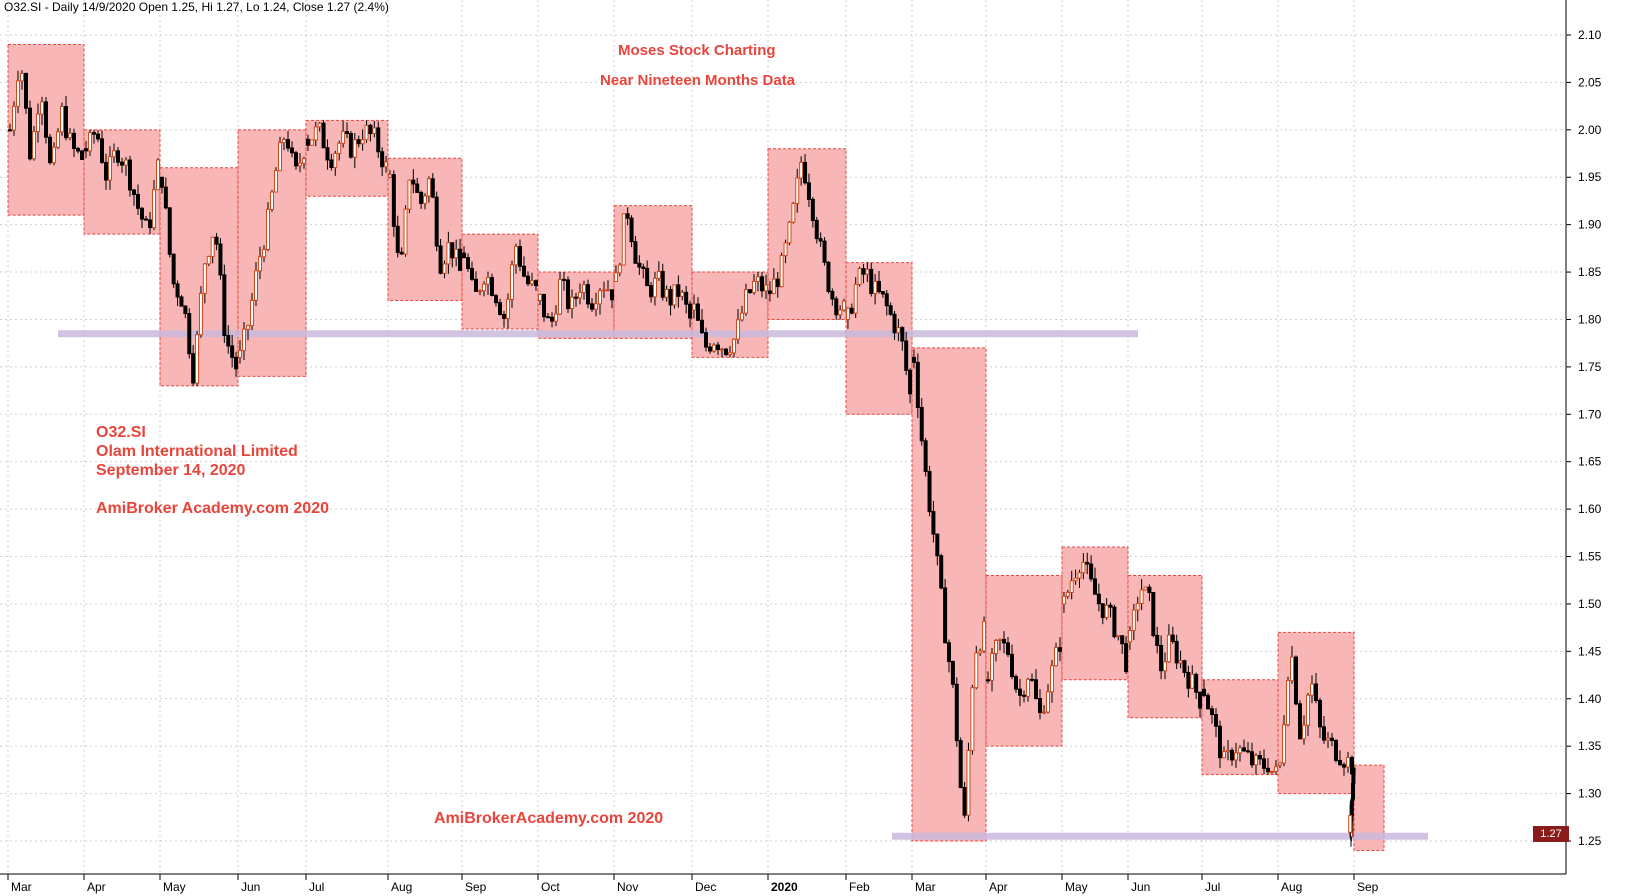 Image resolution: width=1628 pixels, height=896 pixels. Describe the element at coordinates (784, 887) in the screenshot. I see `x-tick-label: 2020` at that location.